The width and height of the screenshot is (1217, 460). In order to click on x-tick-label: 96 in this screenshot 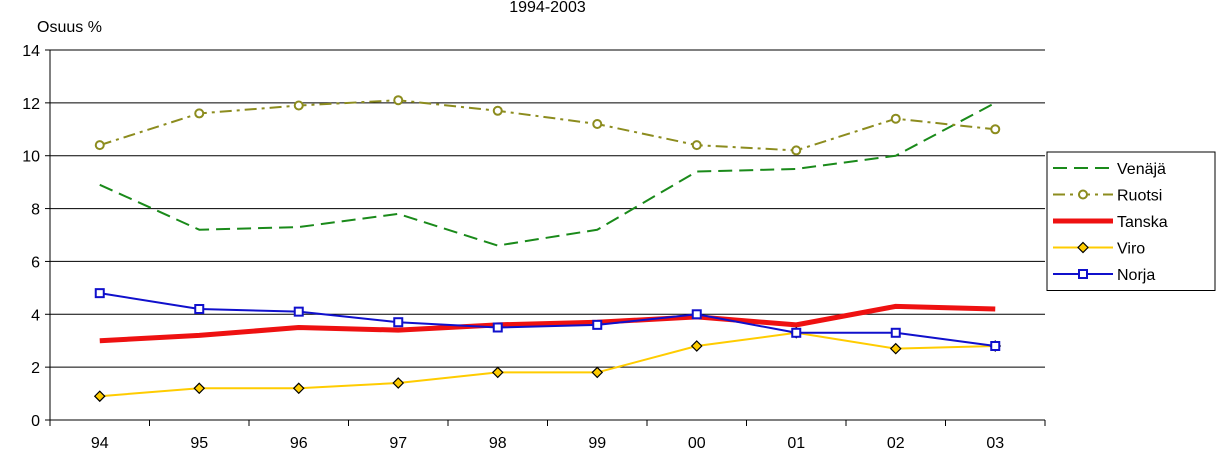, I will do `click(299, 443)`.